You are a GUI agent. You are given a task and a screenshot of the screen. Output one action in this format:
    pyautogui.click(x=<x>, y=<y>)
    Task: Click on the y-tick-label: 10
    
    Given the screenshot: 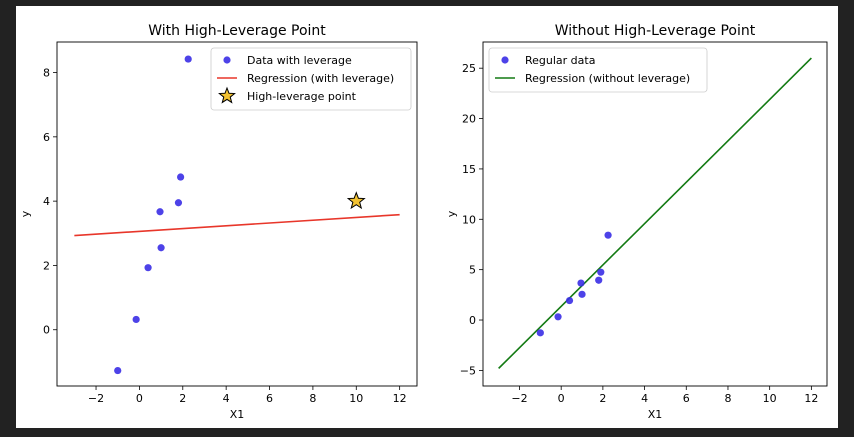 What is the action you would take?
    pyautogui.click(x=469, y=219)
    